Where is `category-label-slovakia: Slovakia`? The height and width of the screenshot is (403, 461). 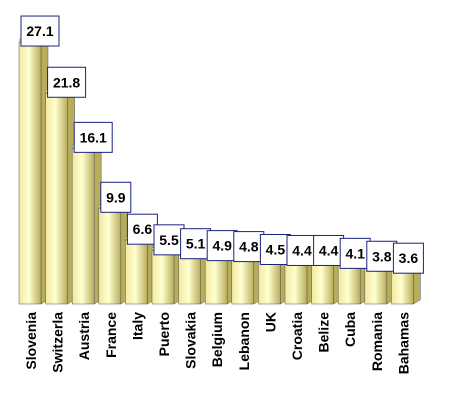
category-label-slovakia: Slovakia is located at coordinates (191, 340).